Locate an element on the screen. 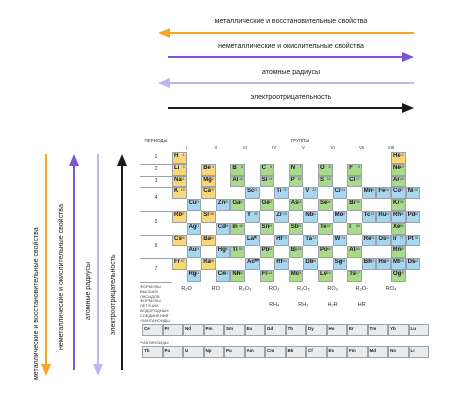 This screenshot has width=474, height=400. element-symbol: Y is located at coordinates (249, 215).